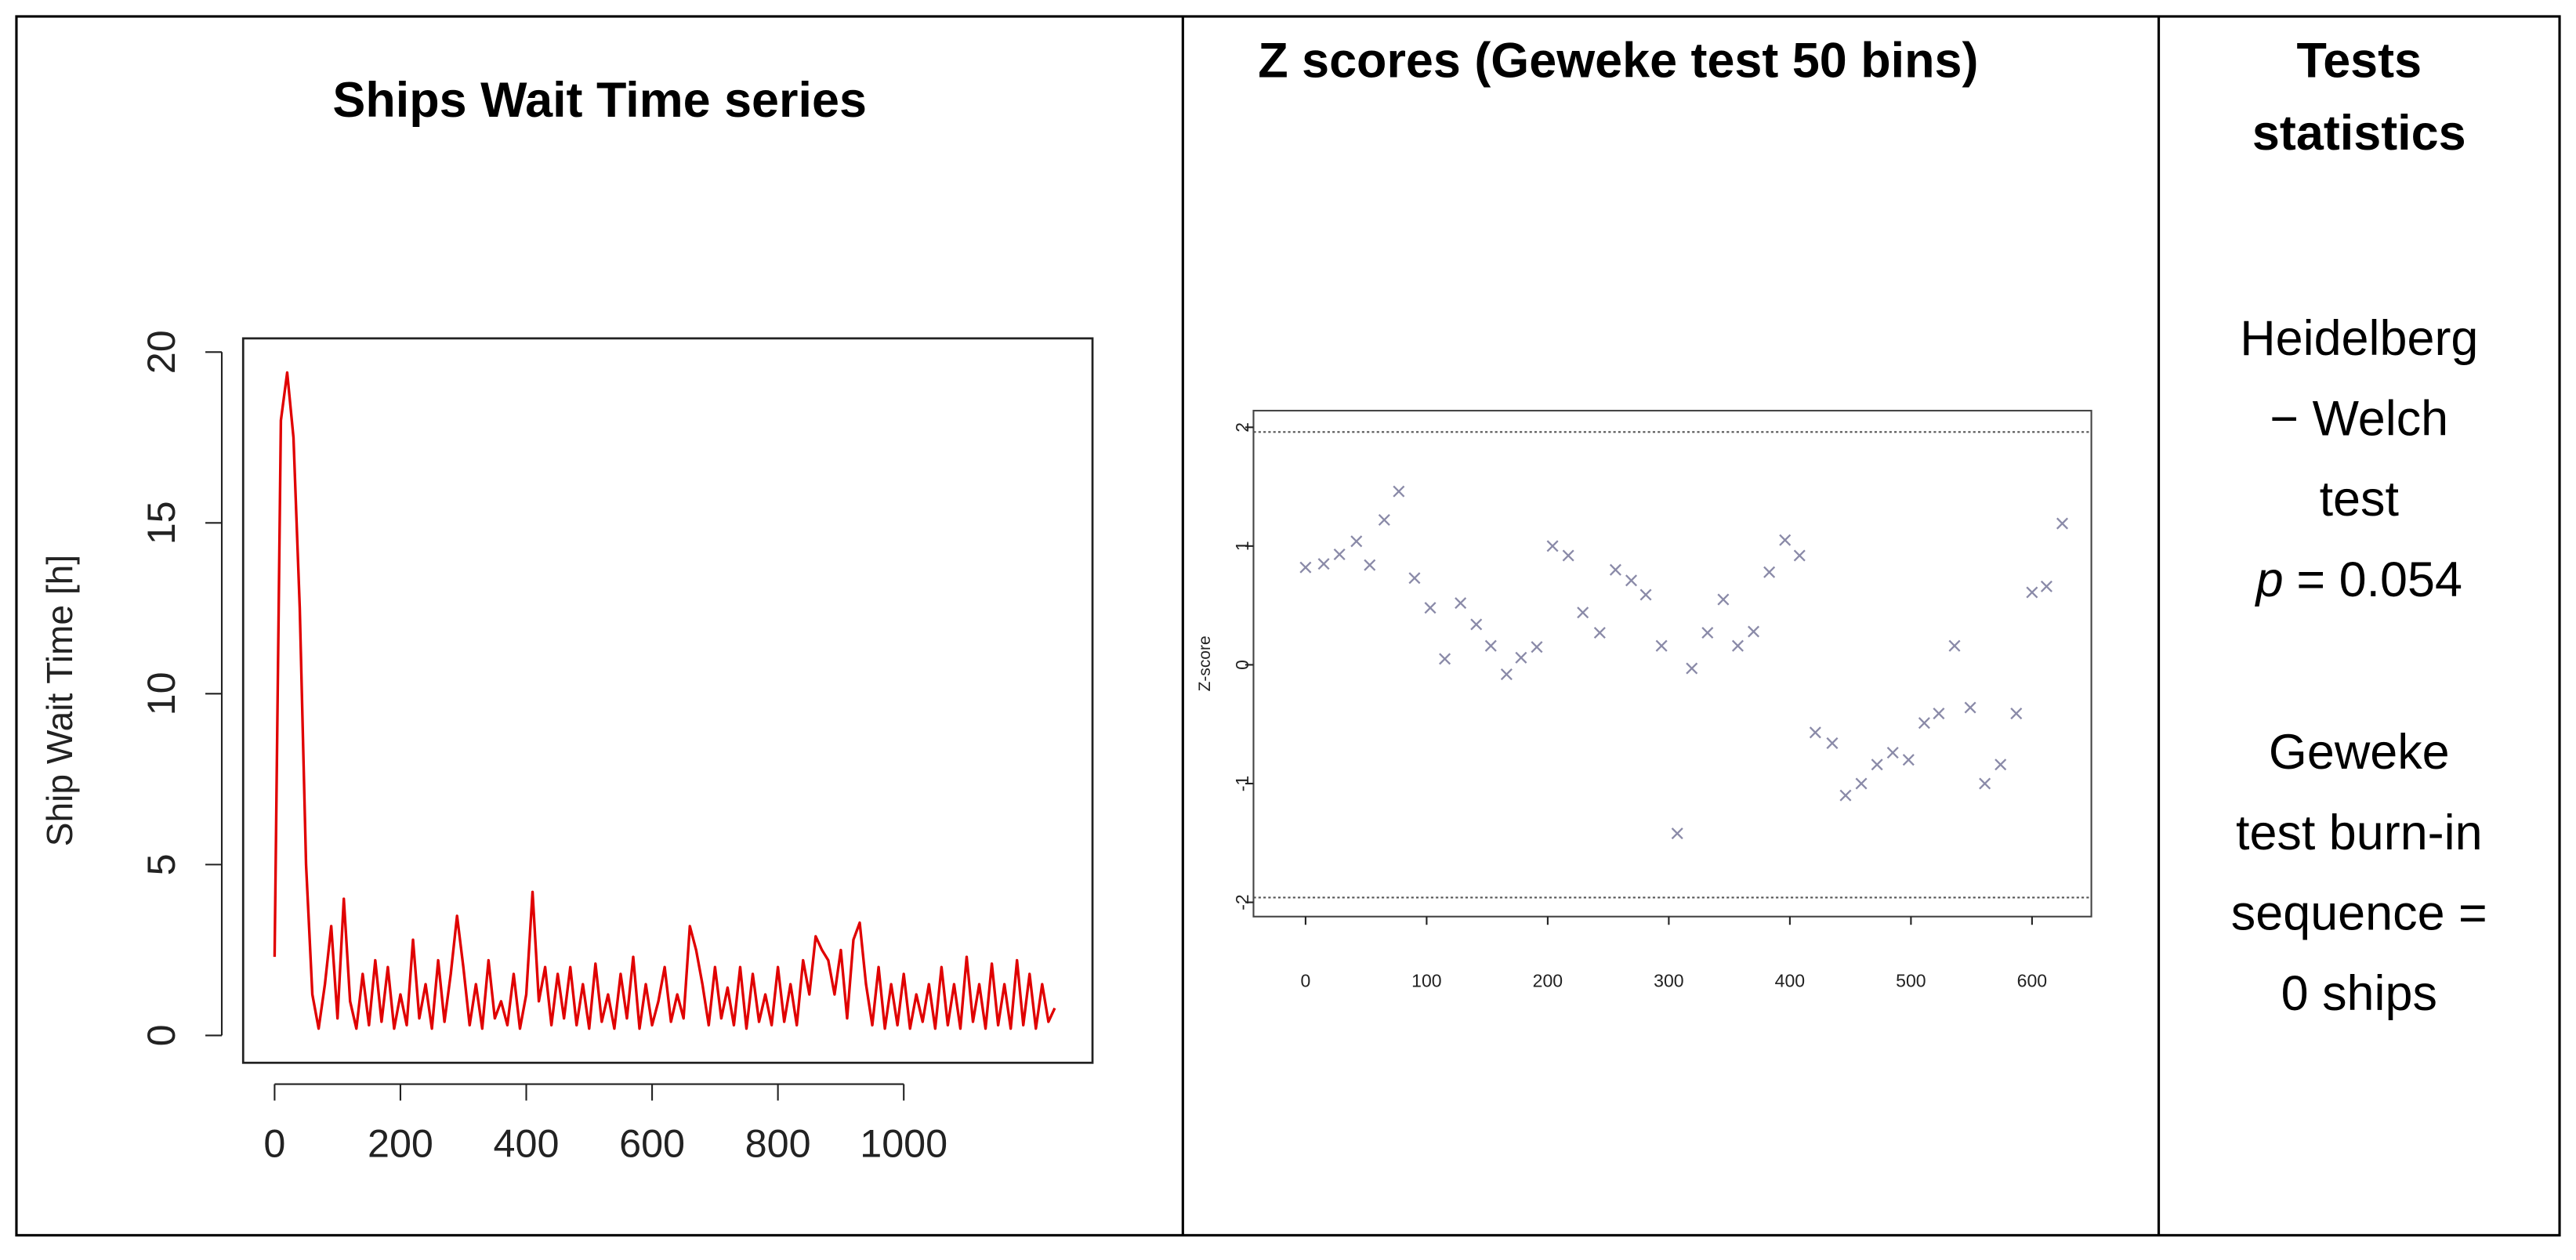  Describe the element at coordinates (599, 101) in the screenshot. I see `chart-title: Ships Wait Time series` at that location.